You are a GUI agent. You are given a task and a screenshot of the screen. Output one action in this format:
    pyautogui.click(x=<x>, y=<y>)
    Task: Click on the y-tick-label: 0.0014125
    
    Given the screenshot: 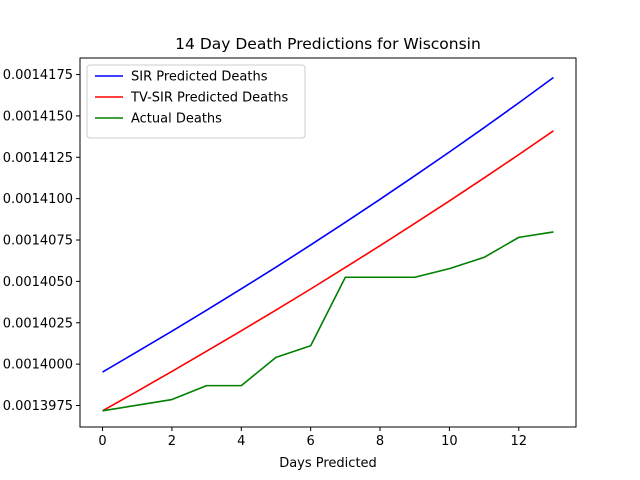 What is the action you would take?
    pyautogui.click(x=38, y=158)
    